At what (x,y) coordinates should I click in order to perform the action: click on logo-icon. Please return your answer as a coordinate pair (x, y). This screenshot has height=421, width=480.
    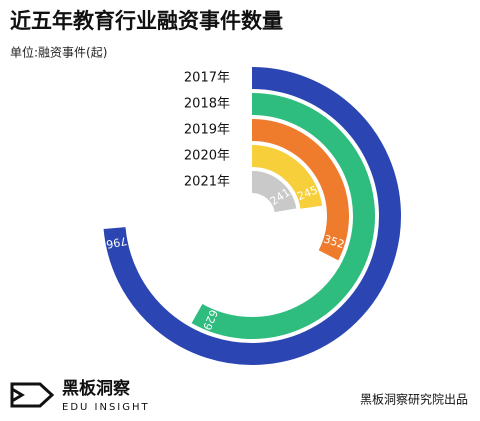
    Looking at the image, I should click on (32, 395).